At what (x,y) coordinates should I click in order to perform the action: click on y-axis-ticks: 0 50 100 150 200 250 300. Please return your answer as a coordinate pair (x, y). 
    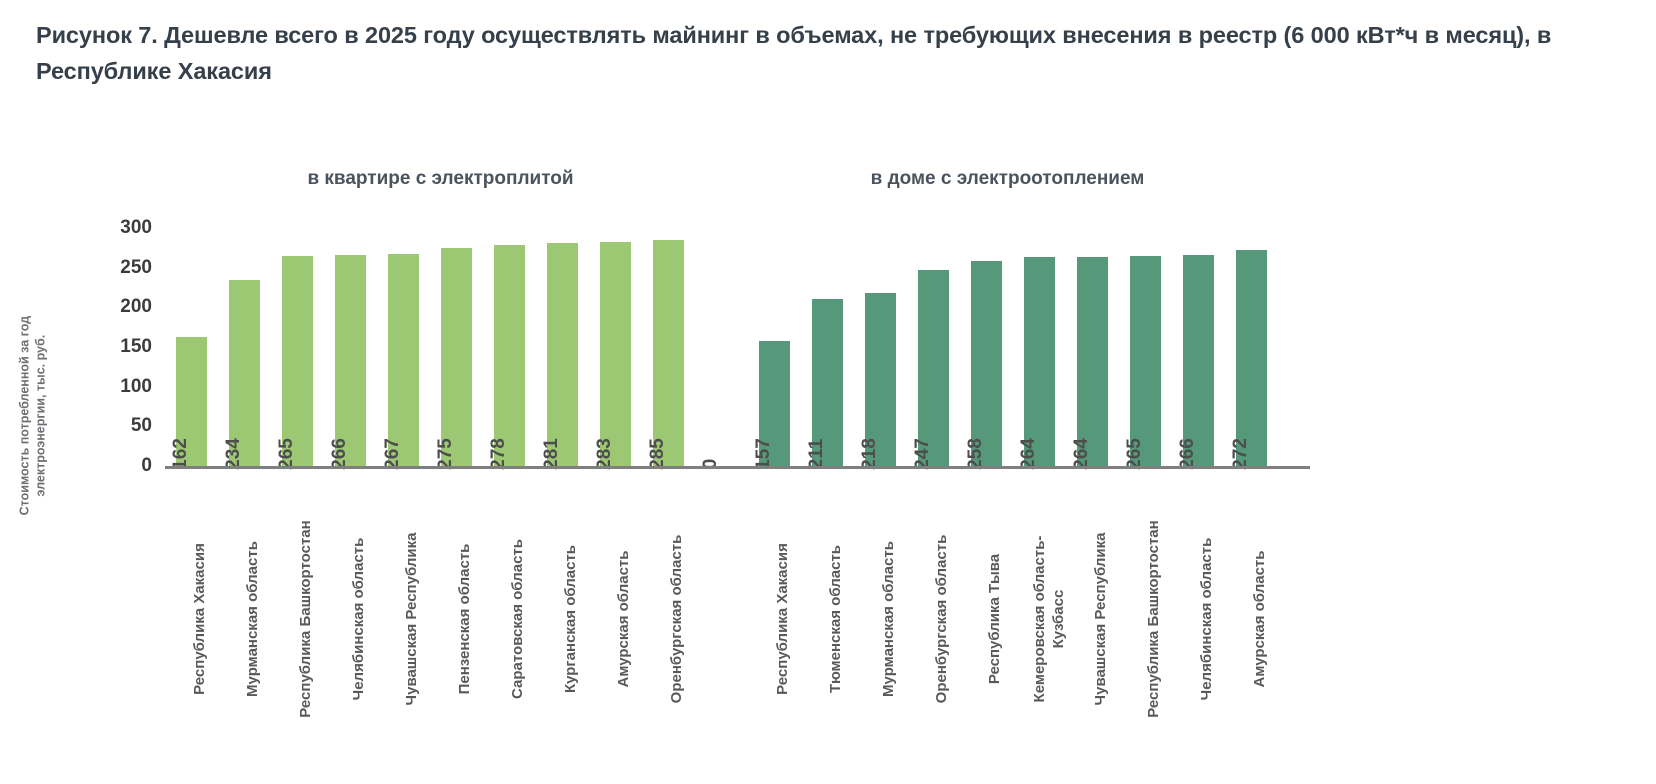
    Looking at the image, I should click on (126, 346).